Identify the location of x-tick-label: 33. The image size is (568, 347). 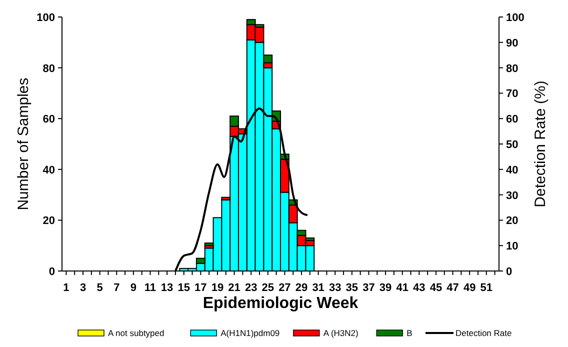
(335, 288).